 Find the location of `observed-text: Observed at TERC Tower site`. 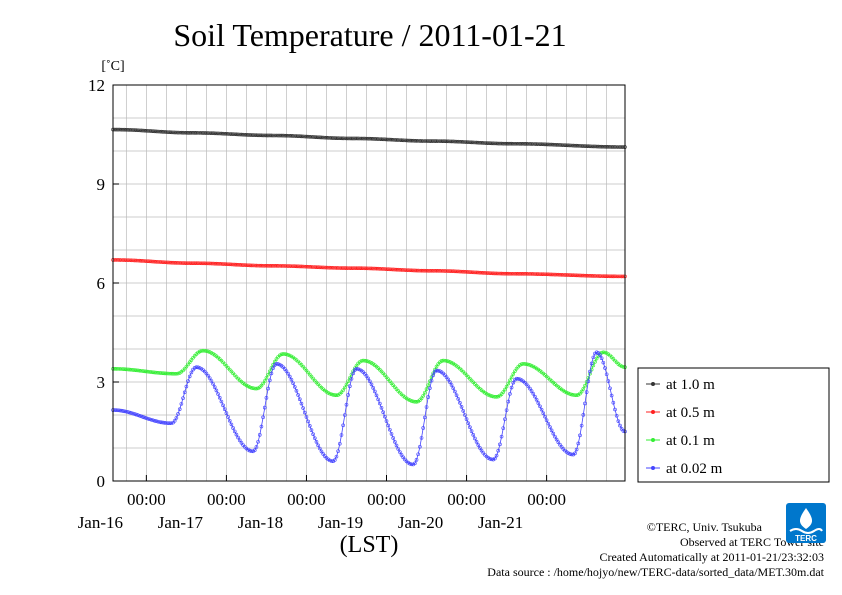

observed-text: Observed at TERC Tower site is located at coordinates (751, 542).